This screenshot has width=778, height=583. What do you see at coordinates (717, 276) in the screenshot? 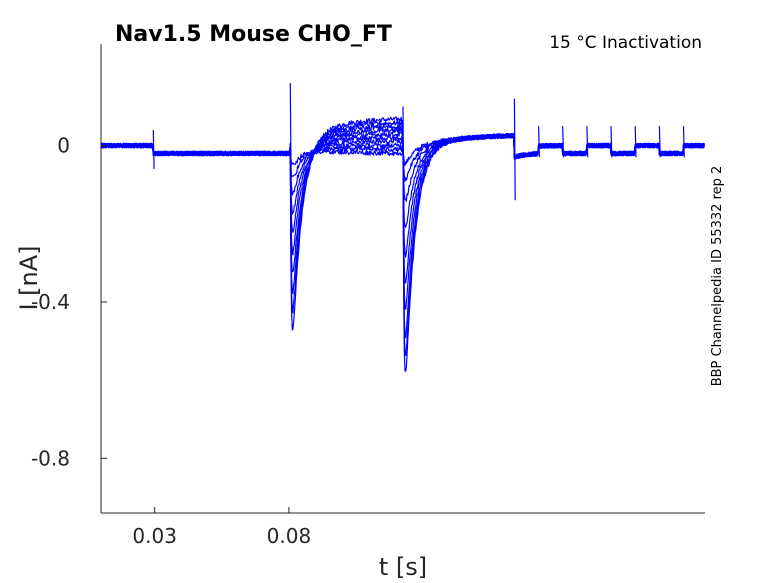
I see `side-note: BBP Channelpedia ID 55332 rep 2` at bounding box center [717, 276].